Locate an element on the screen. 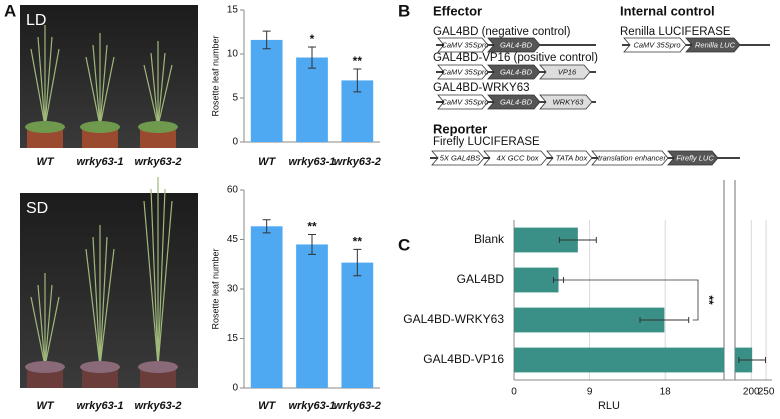 Image resolution: width=780 pixels, height=419 pixels. y-tick-label: 60 is located at coordinates (233, 190).